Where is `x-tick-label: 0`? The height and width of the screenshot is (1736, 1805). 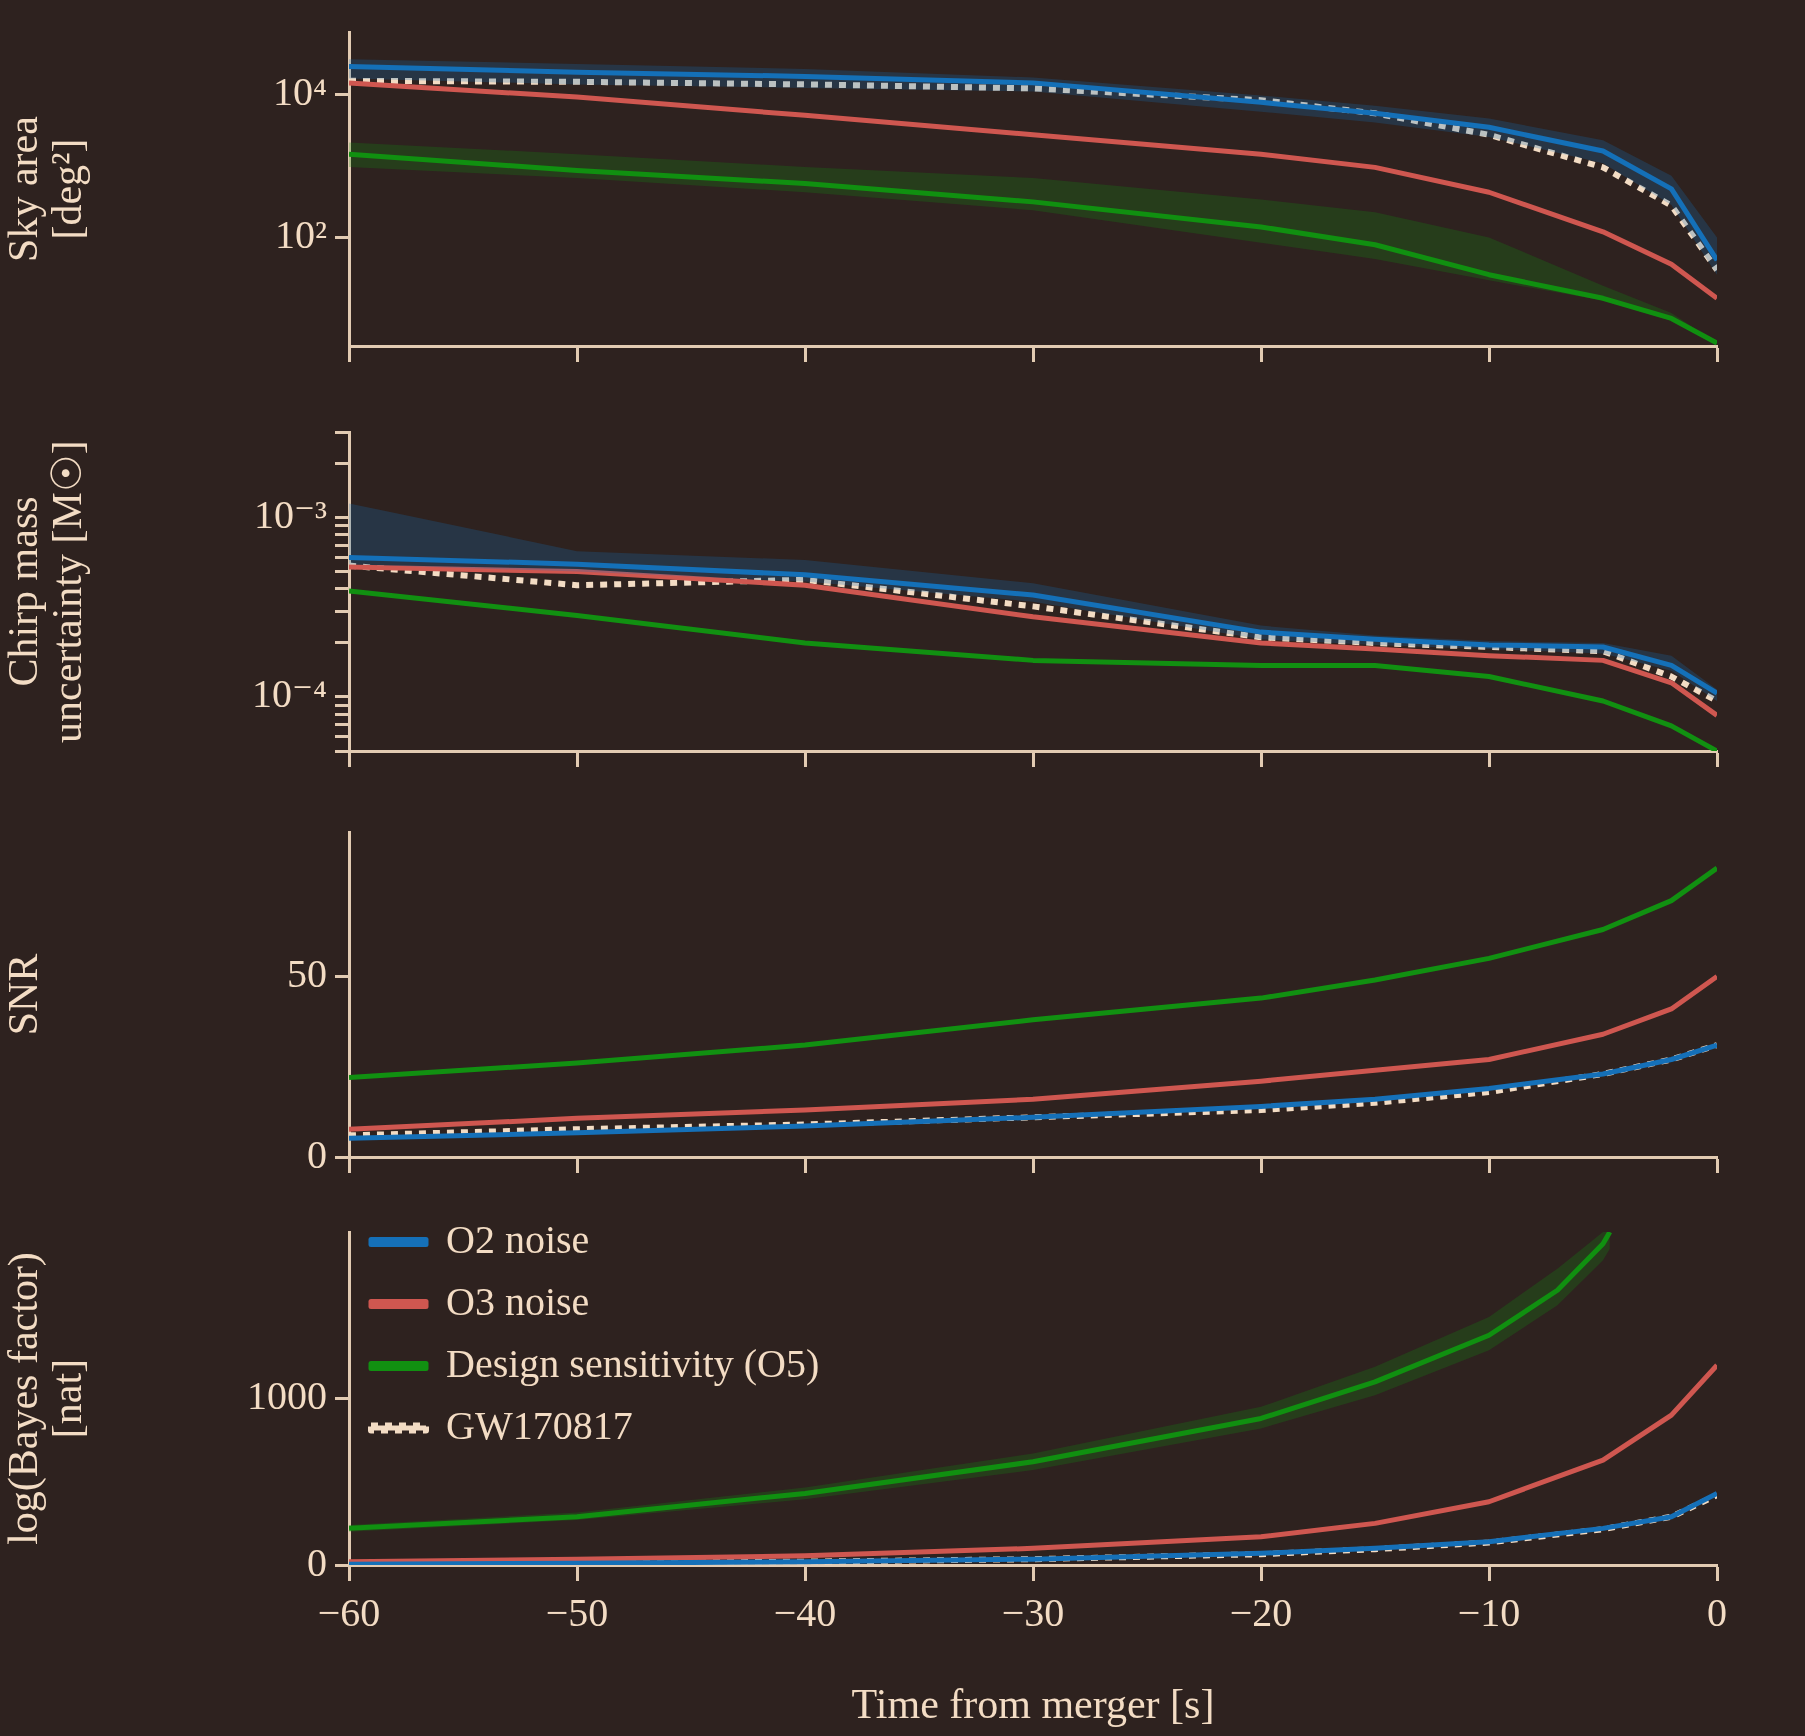
x-tick-label: 0 is located at coordinates (1717, 1612).